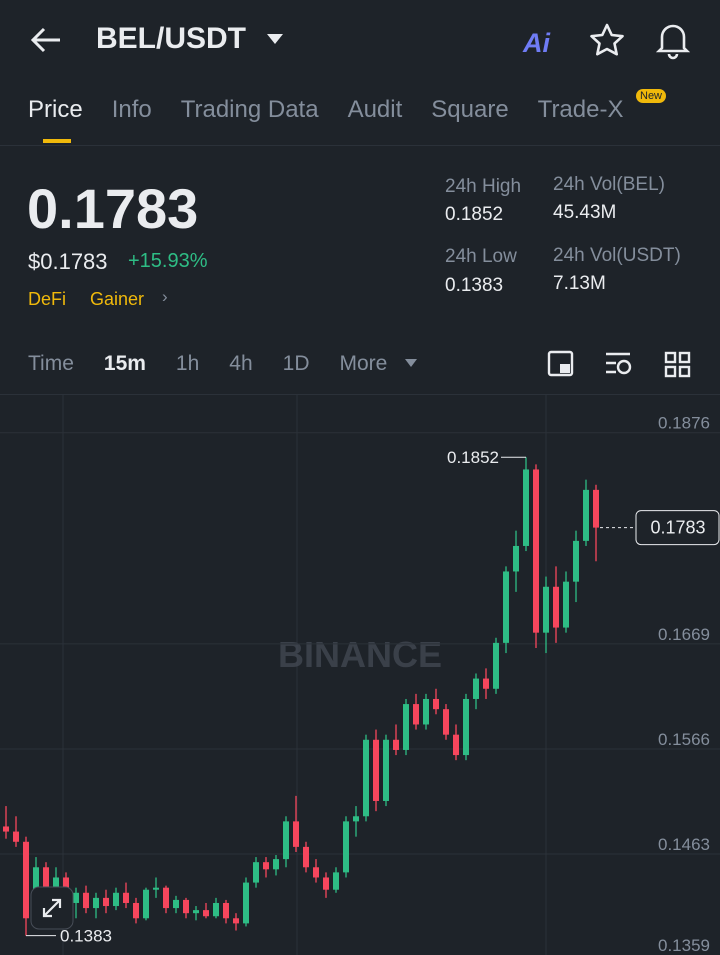  I want to click on pair-dropdown, so click(275, 39).